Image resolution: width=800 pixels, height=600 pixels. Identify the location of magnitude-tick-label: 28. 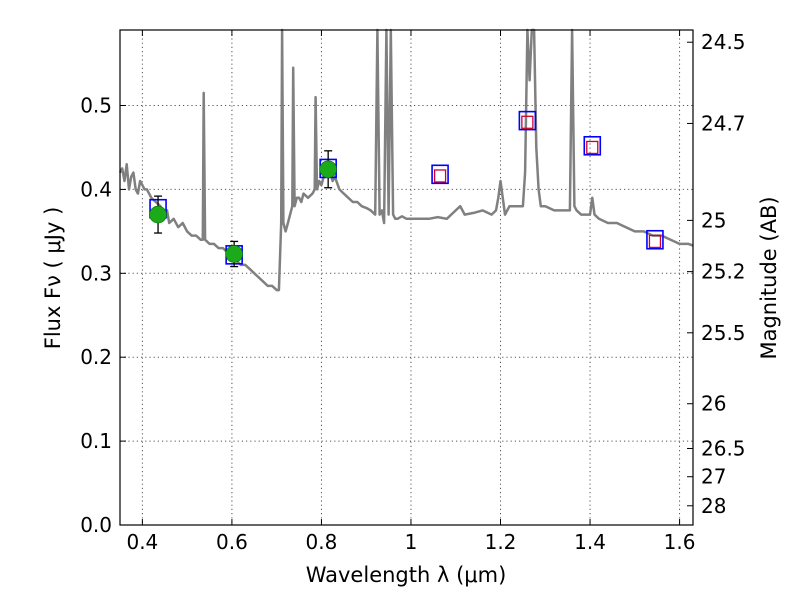
(713, 506).